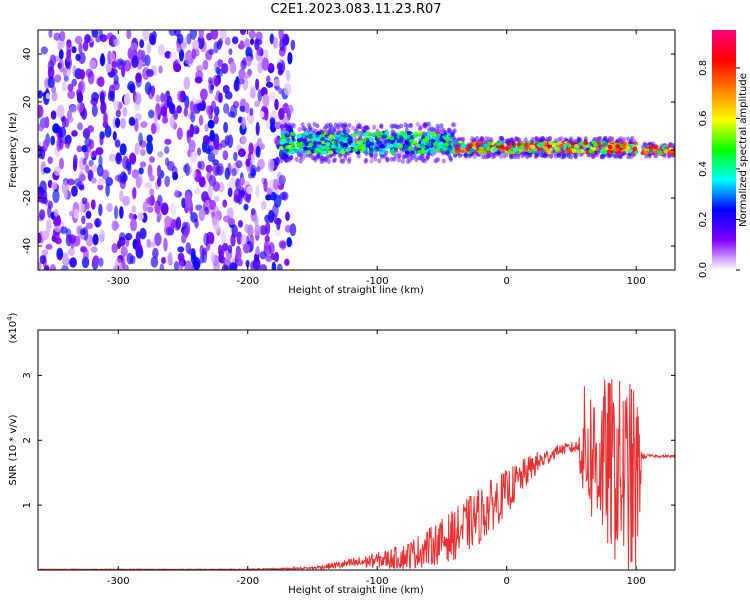  I want to click on colorbar-tick-label: 0.6, so click(703, 118).